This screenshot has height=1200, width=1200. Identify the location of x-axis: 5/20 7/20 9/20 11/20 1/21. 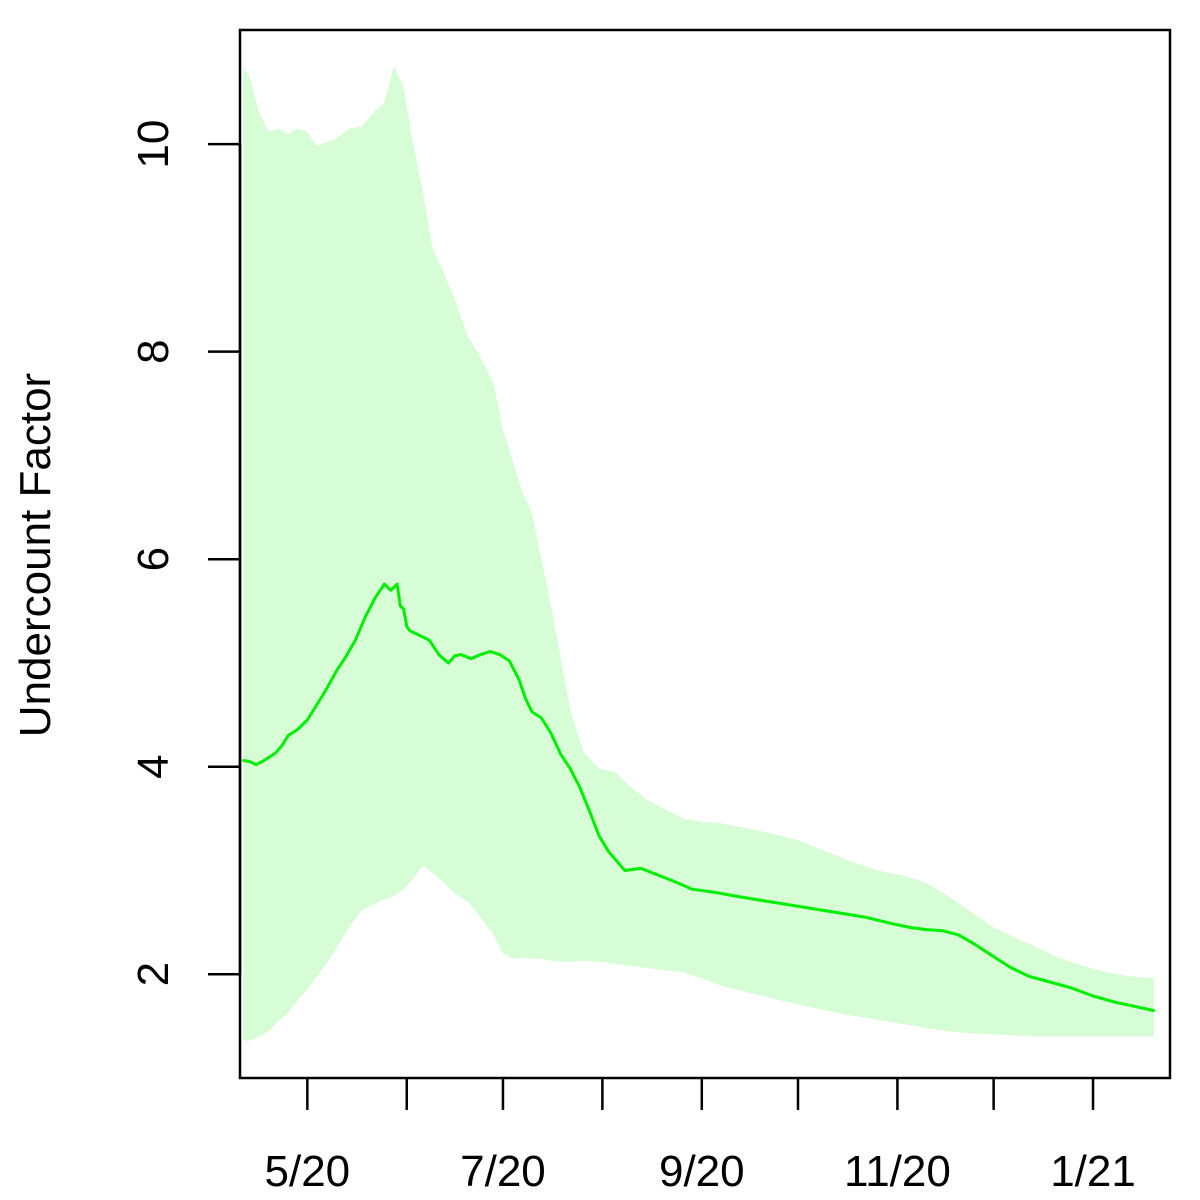
(700, 1137).